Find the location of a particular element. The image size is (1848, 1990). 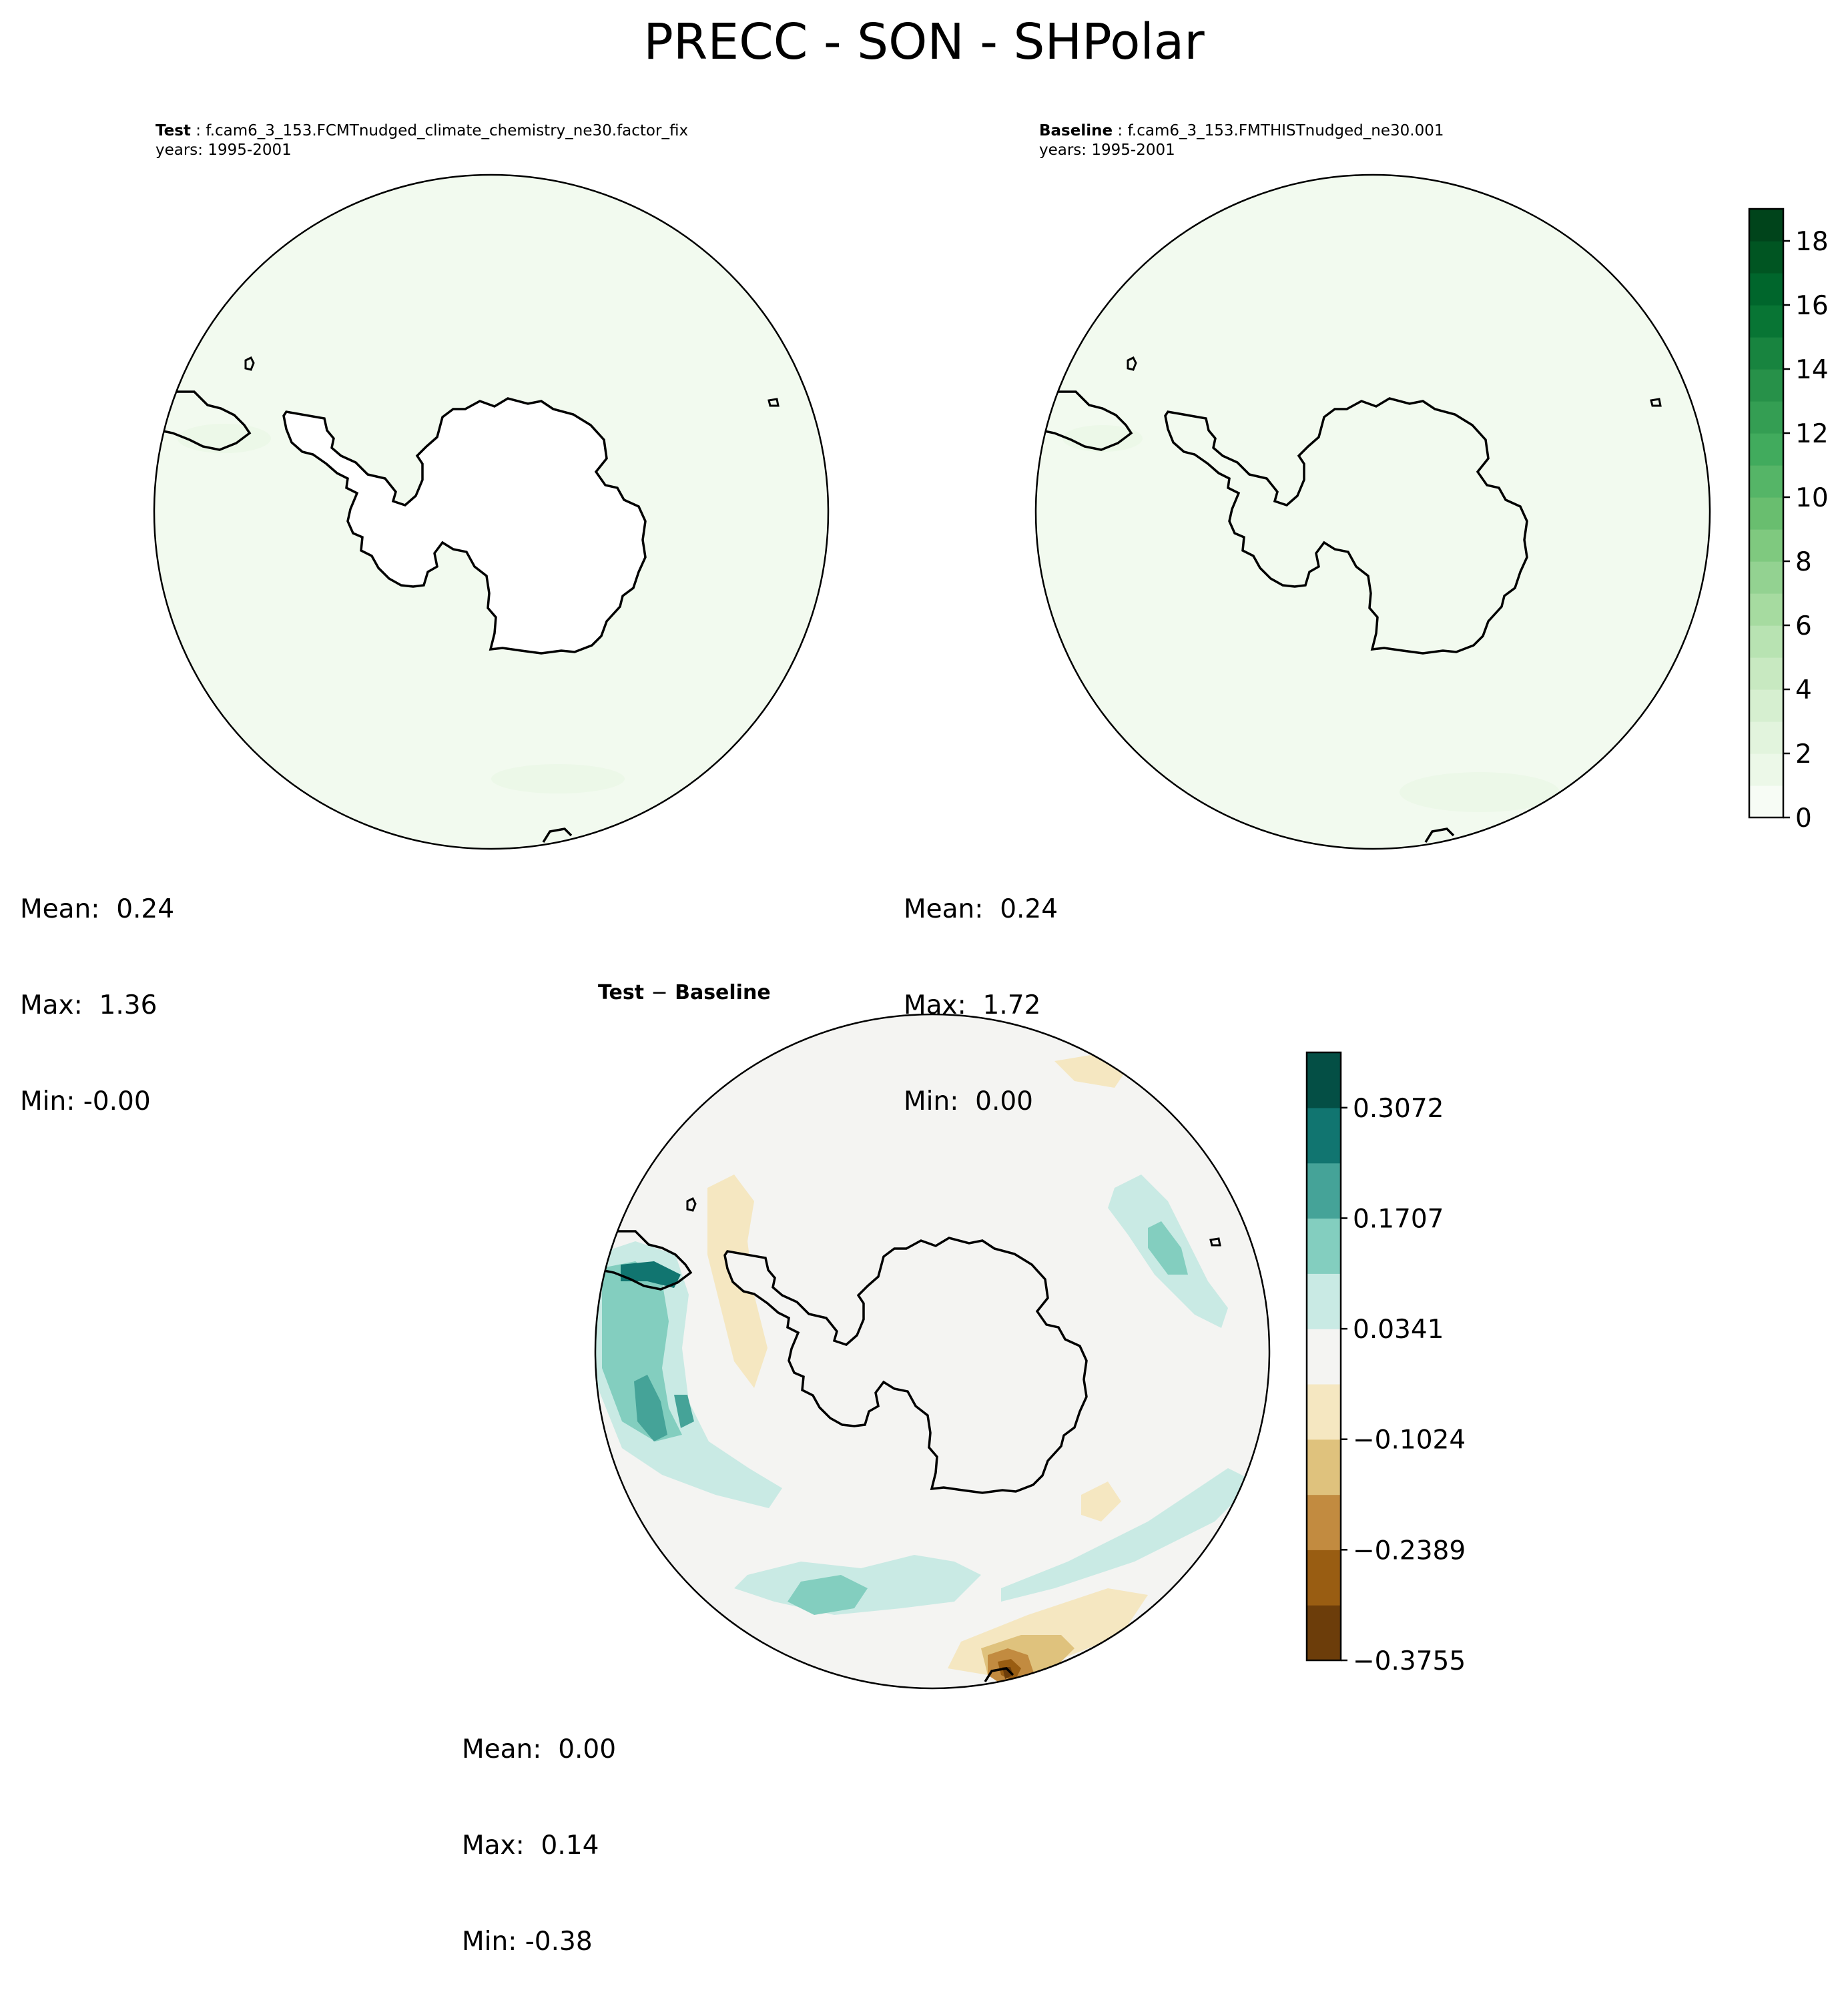

baseline-map-boundary is located at coordinates (1373, 512).